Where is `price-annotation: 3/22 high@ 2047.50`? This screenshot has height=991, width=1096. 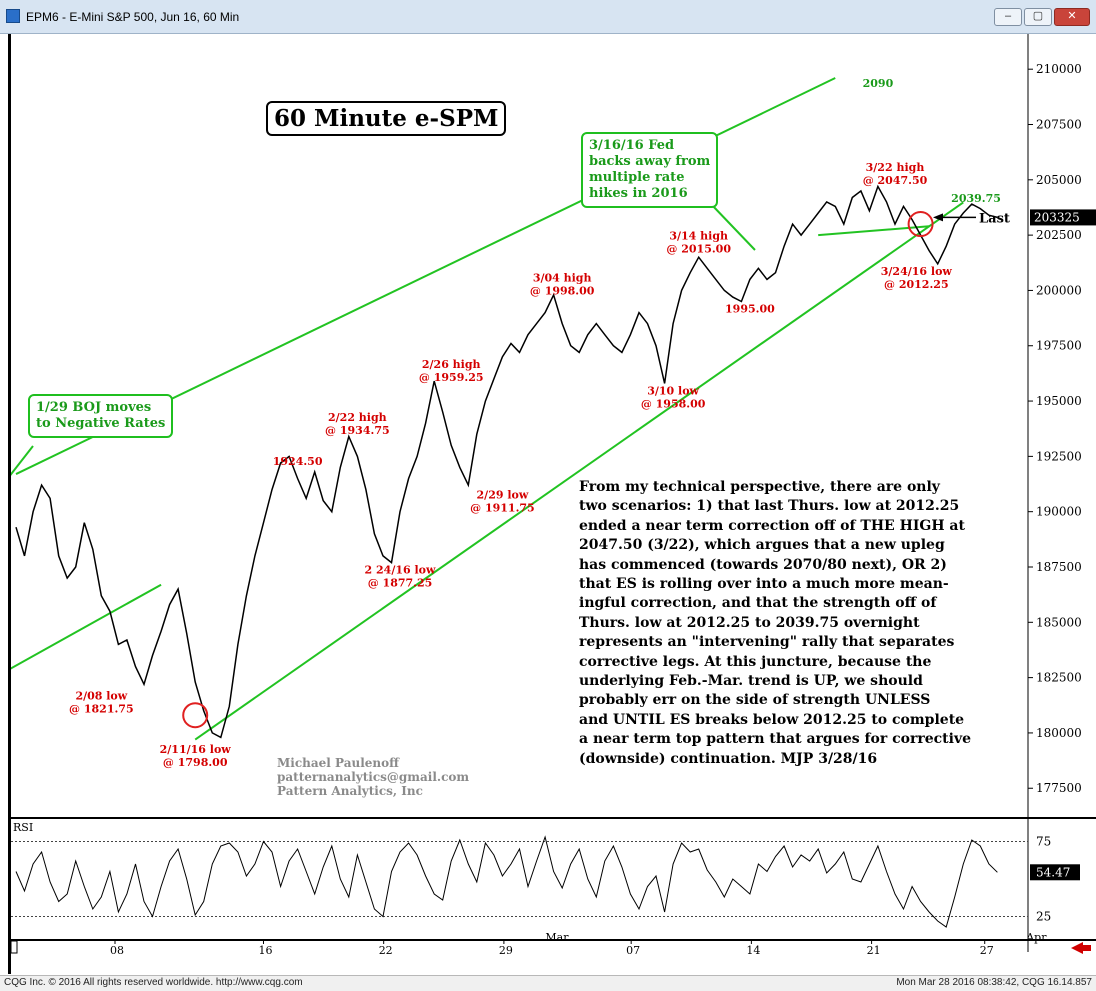 price-annotation: 3/22 high@ 2047.50 is located at coordinates (895, 174).